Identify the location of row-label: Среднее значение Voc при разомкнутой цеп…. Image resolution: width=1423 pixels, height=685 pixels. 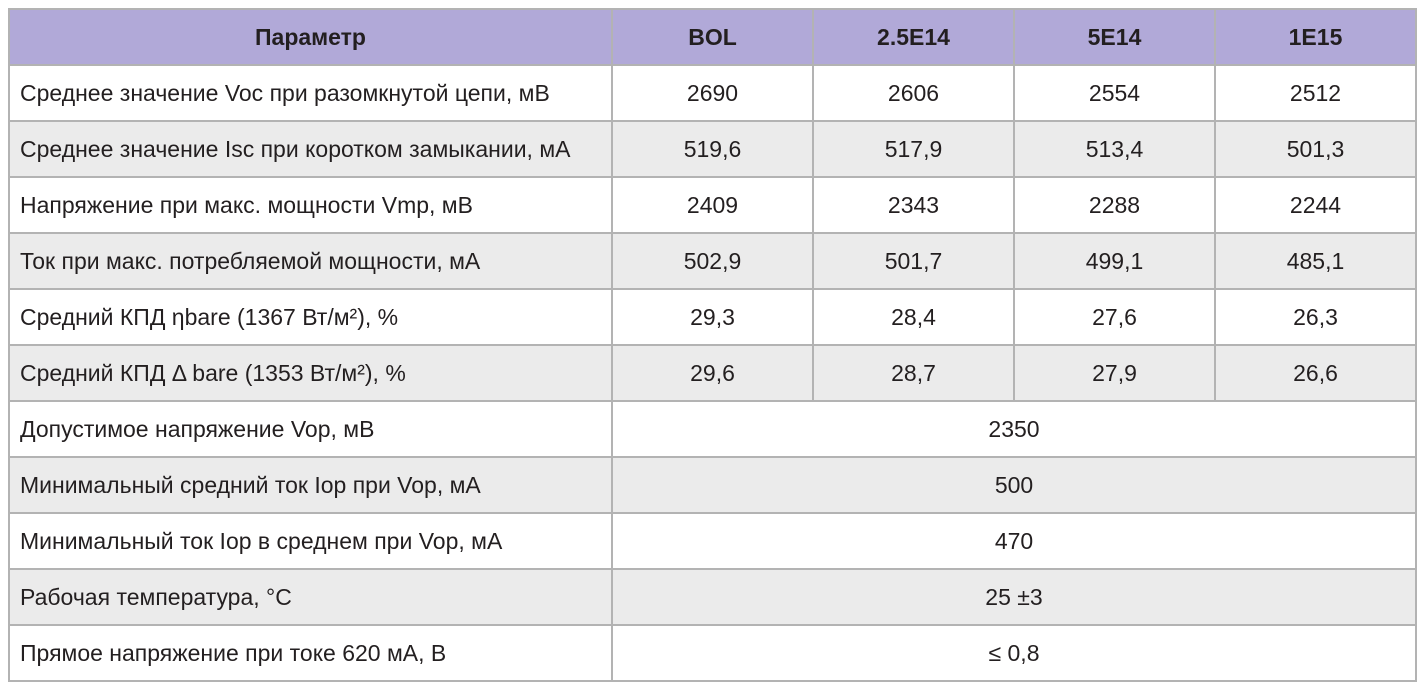
(310, 93).